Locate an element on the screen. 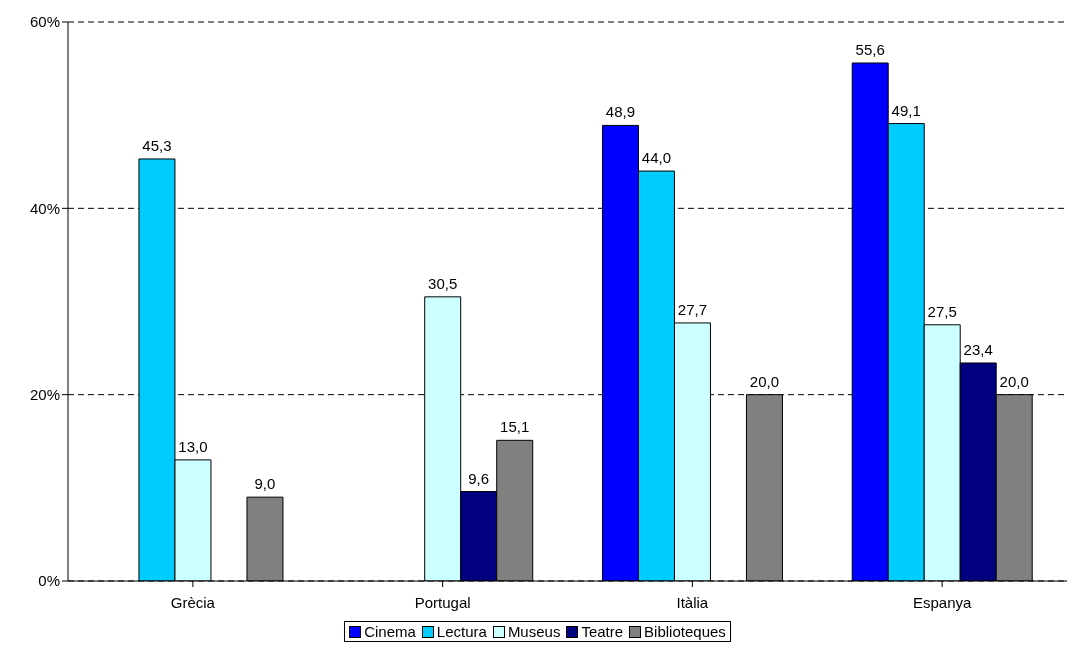 The image size is (1085, 650). data-label: 44,0 is located at coordinates (656, 158).